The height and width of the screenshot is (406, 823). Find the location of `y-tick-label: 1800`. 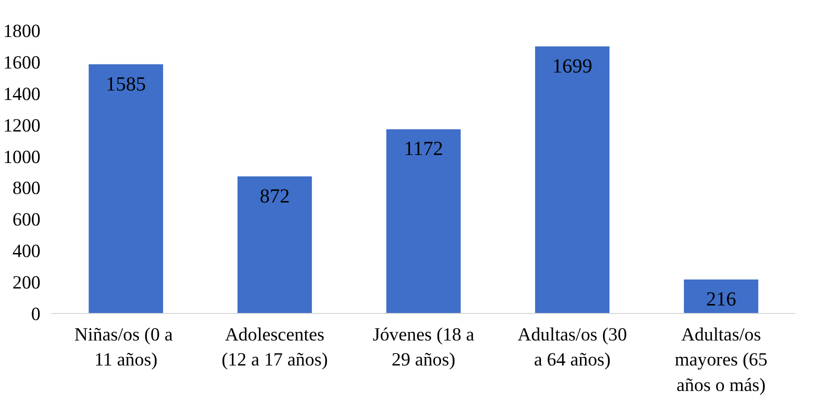

y-tick-label: 1800 is located at coordinates (21, 31).